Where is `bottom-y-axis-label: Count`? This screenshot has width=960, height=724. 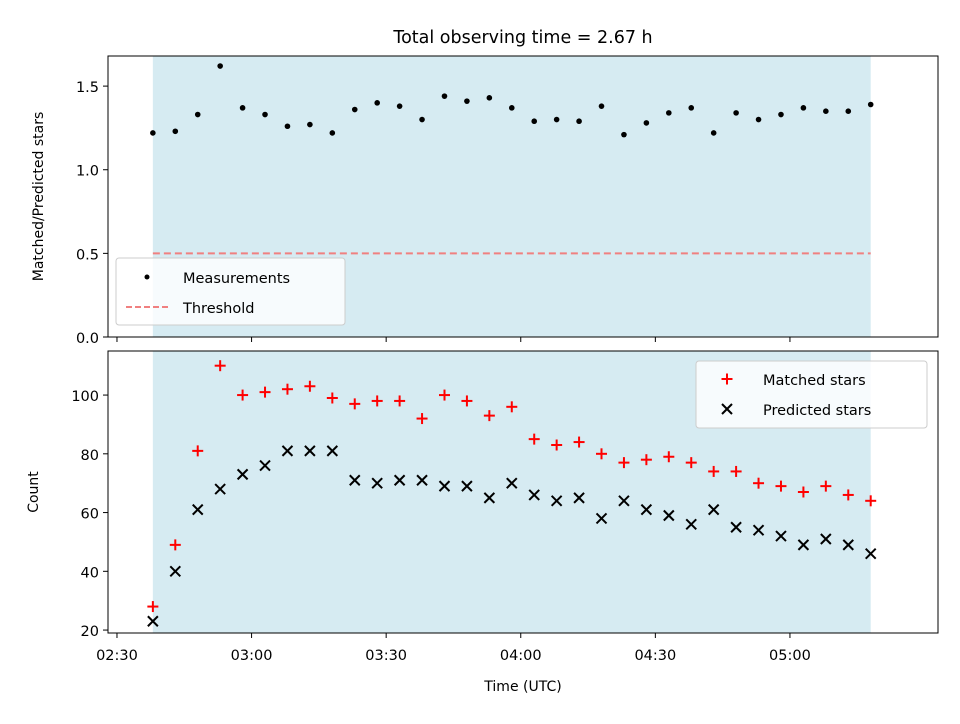 bottom-y-axis-label: Count is located at coordinates (34, 492).